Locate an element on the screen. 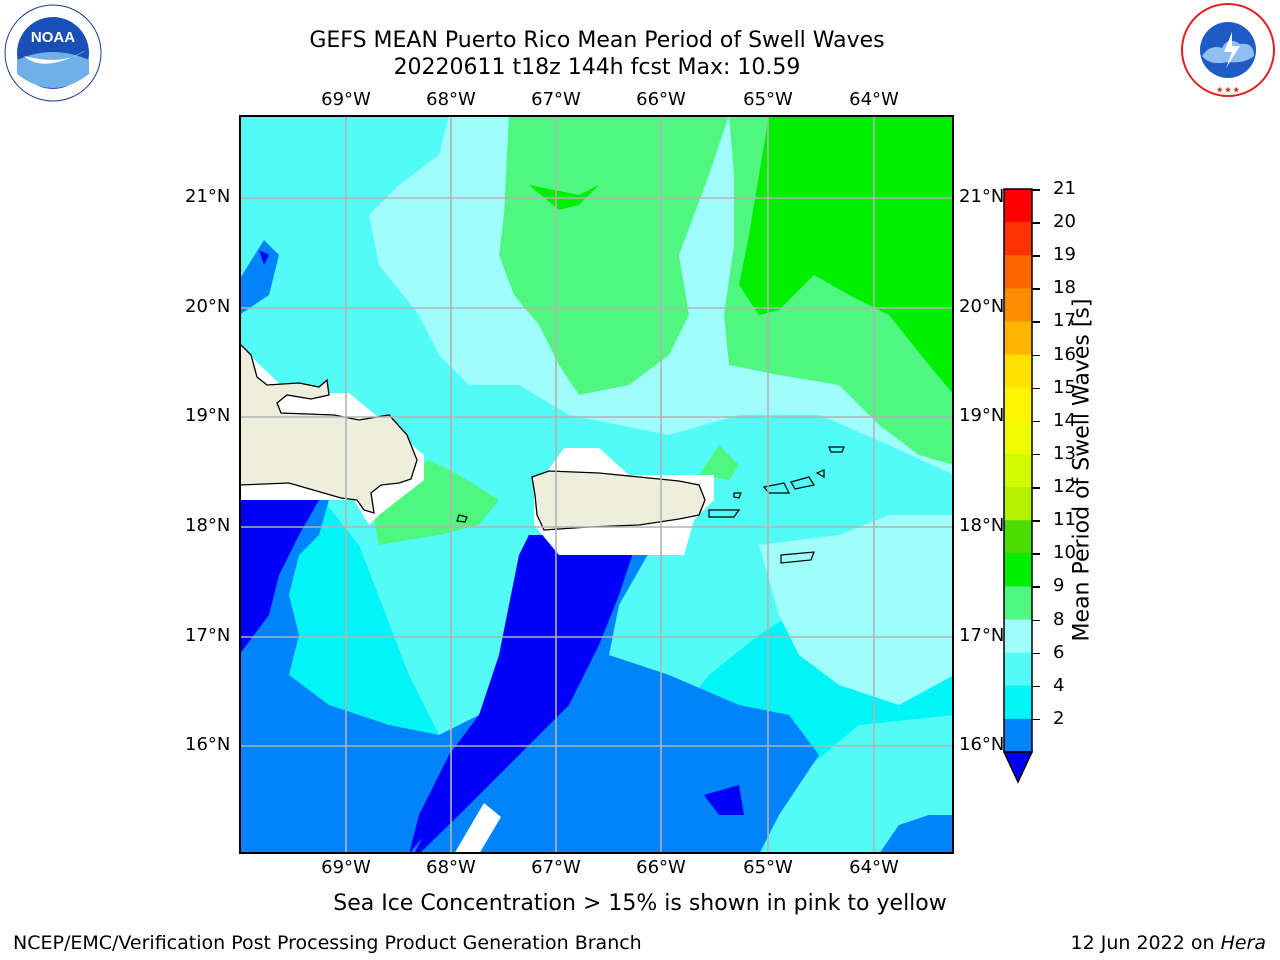  lon-label-bottom: 67°W is located at coordinates (556, 867).